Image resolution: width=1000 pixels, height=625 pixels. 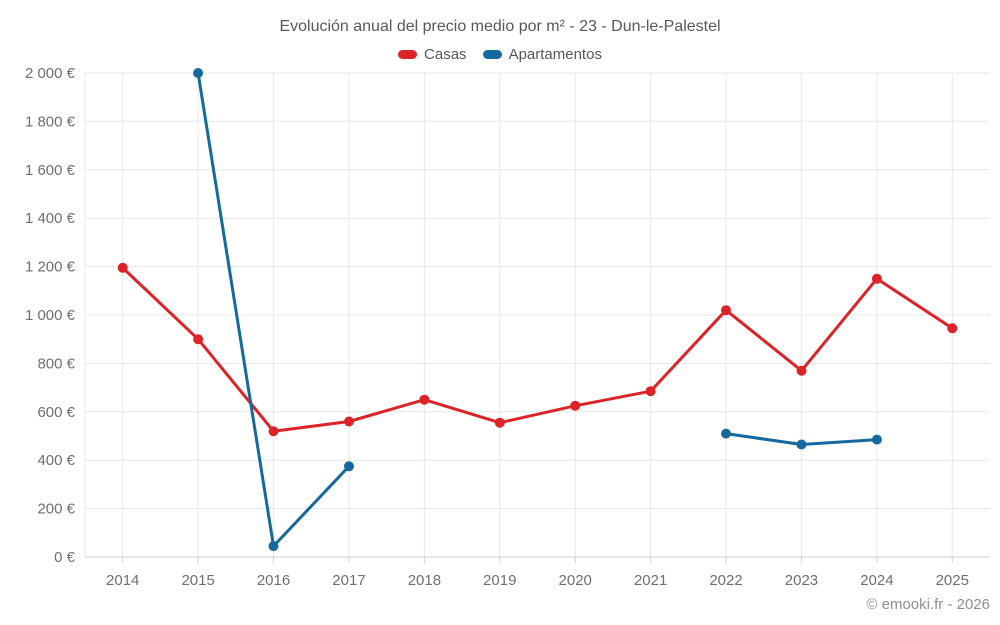 I want to click on point-casas-2014, so click(x=122, y=267).